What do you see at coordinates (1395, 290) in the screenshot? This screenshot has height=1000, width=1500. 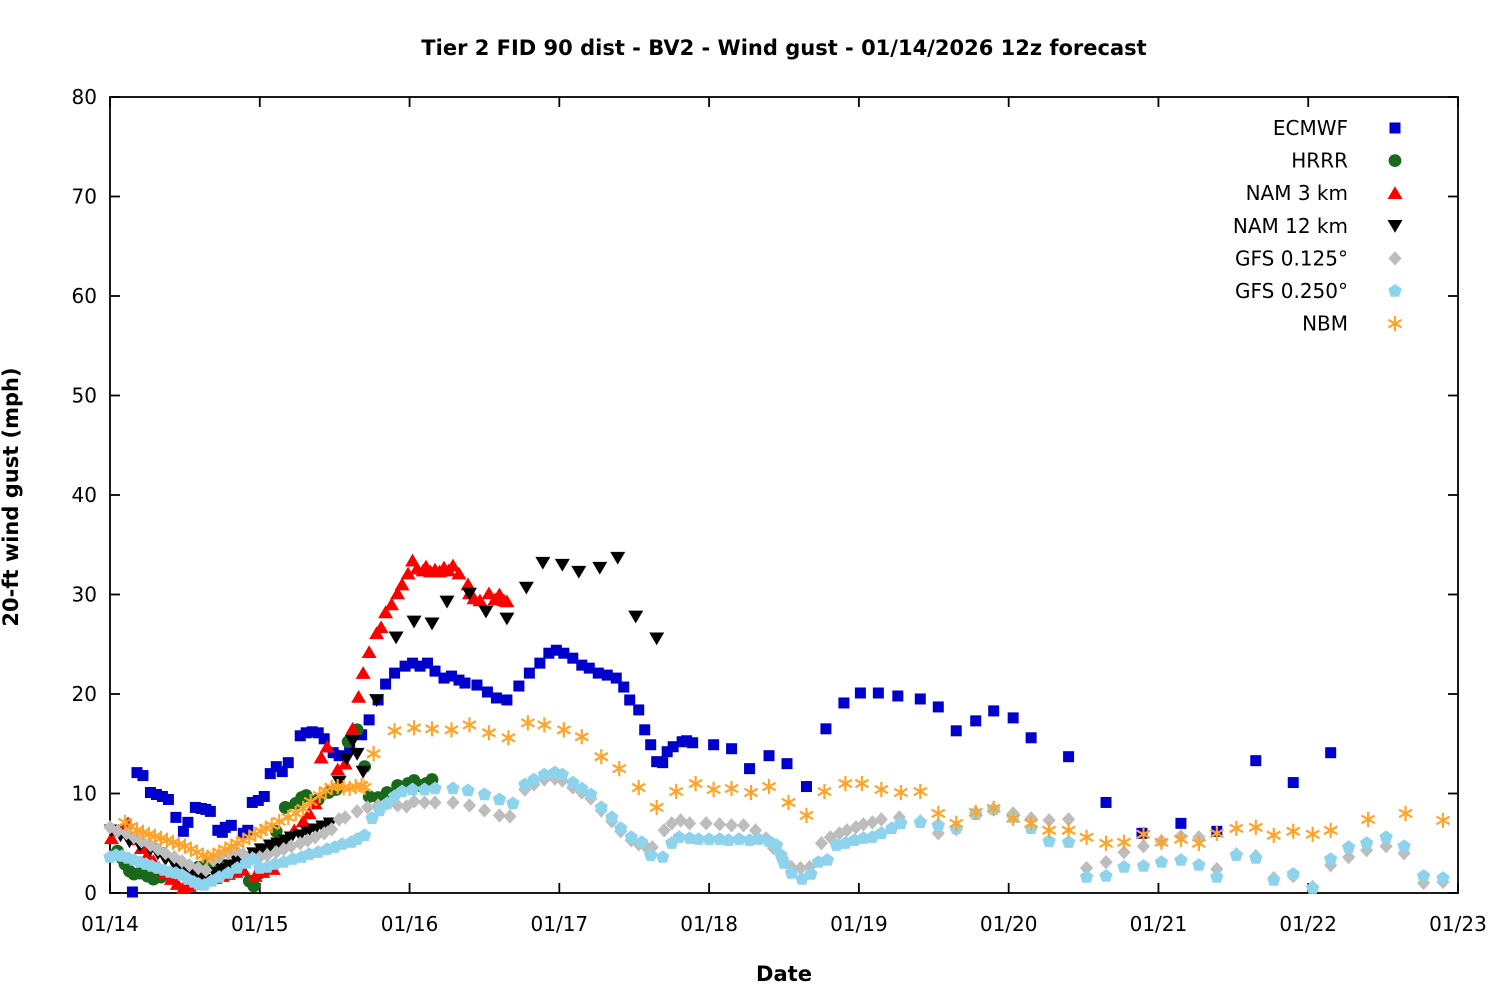 I see `legend-marker-GFS-0-250-` at bounding box center [1395, 290].